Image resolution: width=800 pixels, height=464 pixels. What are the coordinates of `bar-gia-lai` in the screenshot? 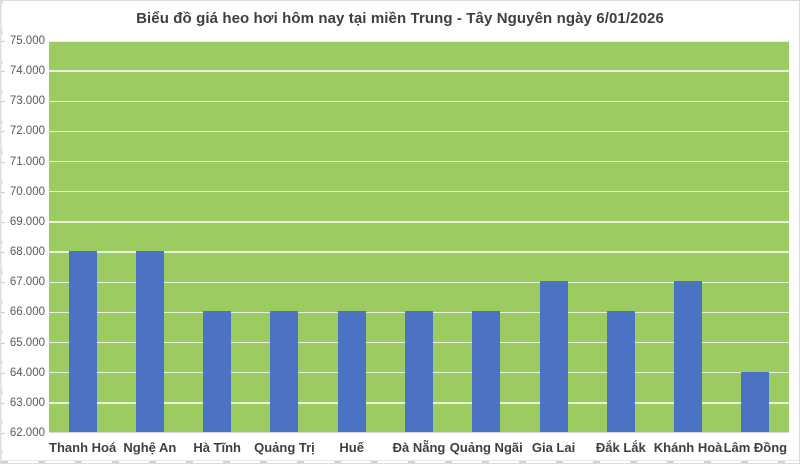 It's located at (553, 356).